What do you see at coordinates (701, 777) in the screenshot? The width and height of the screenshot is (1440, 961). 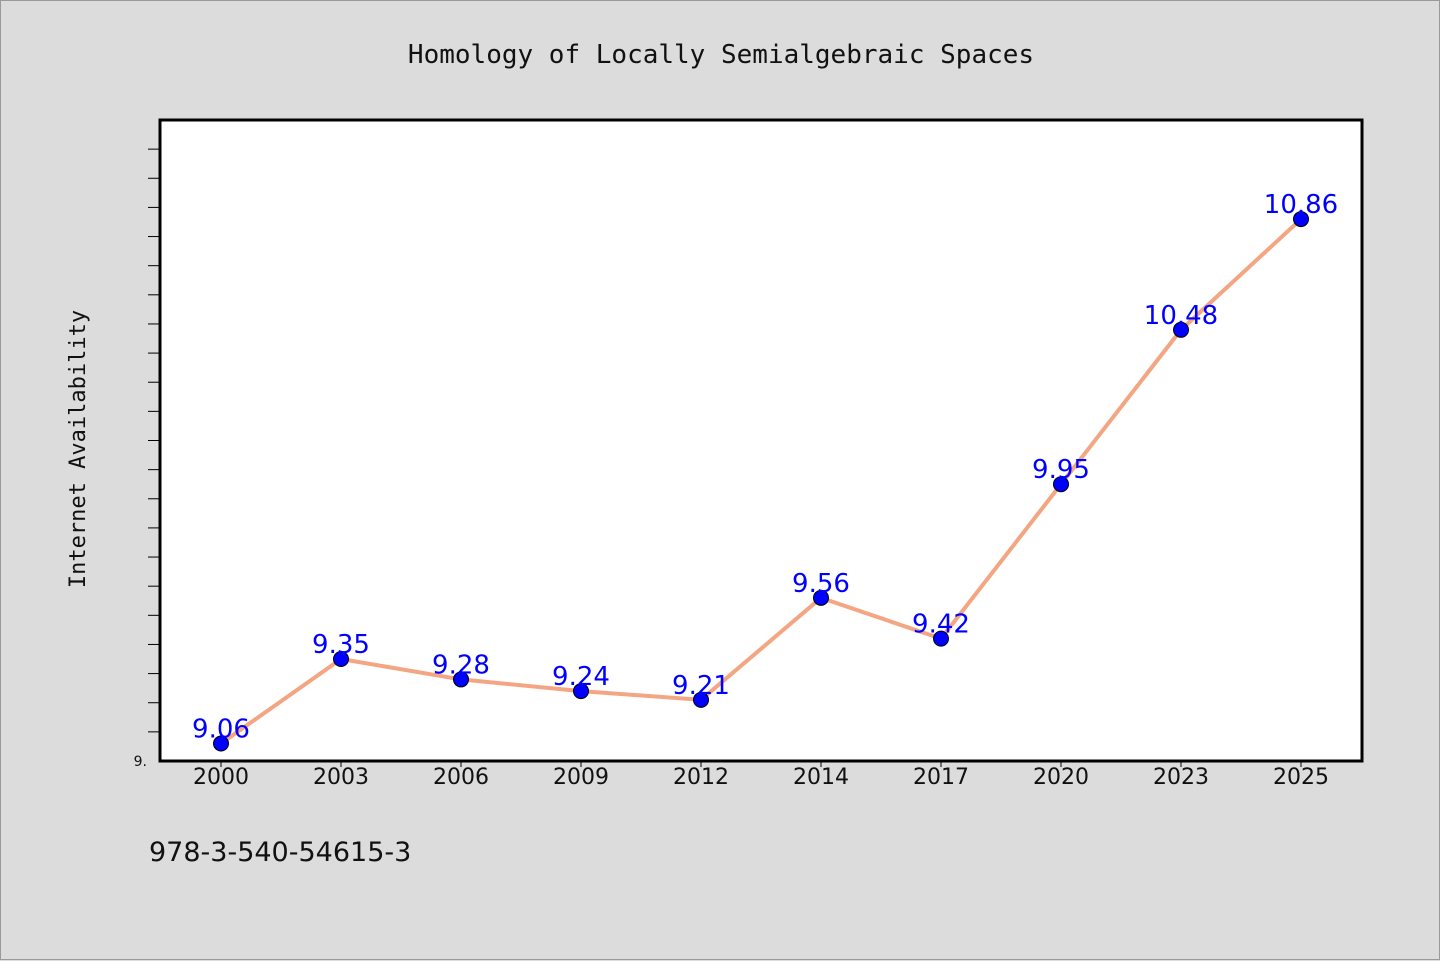 I see `x-axis-tick-label: 2012` at bounding box center [701, 777].